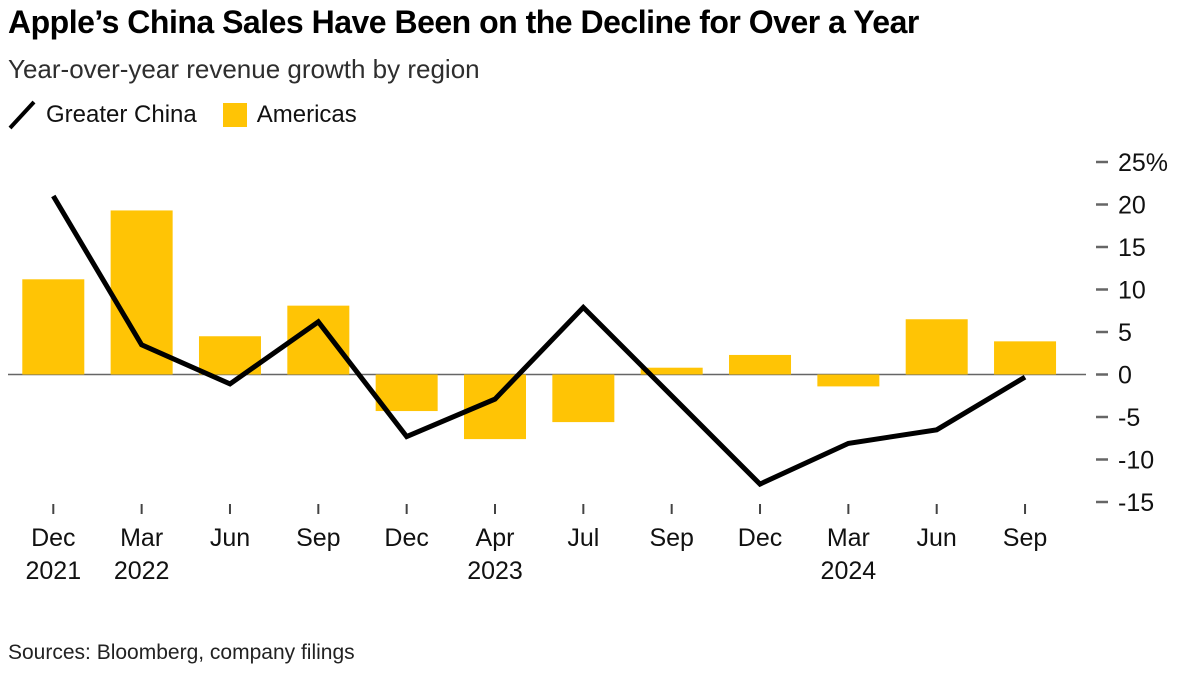  What do you see at coordinates (1132, 248) in the screenshot?
I see `y-tick-label: 15` at bounding box center [1132, 248].